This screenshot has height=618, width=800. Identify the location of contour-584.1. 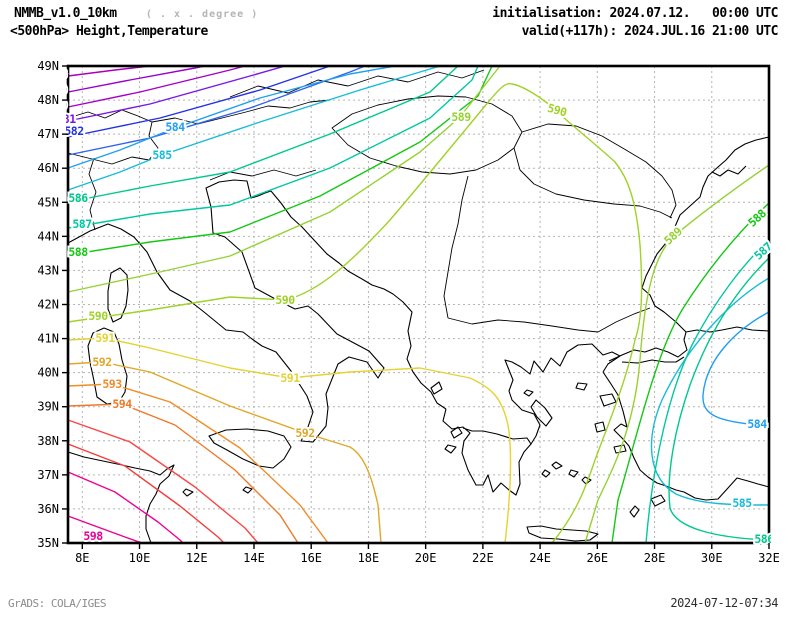
(736, 369).